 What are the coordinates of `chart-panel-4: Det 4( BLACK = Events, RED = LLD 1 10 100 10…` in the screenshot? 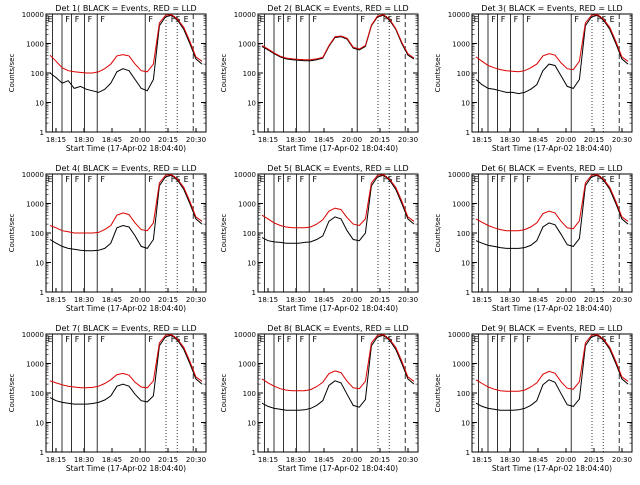 It's located at (107, 238).